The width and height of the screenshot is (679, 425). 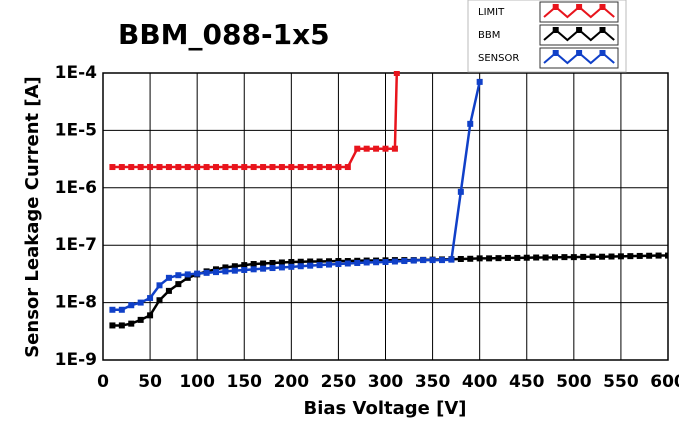 What do you see at coordinates (76, 130) in the screenshot?
I see `y-tick-label: 1E-5` at bounding box center [76, 130].